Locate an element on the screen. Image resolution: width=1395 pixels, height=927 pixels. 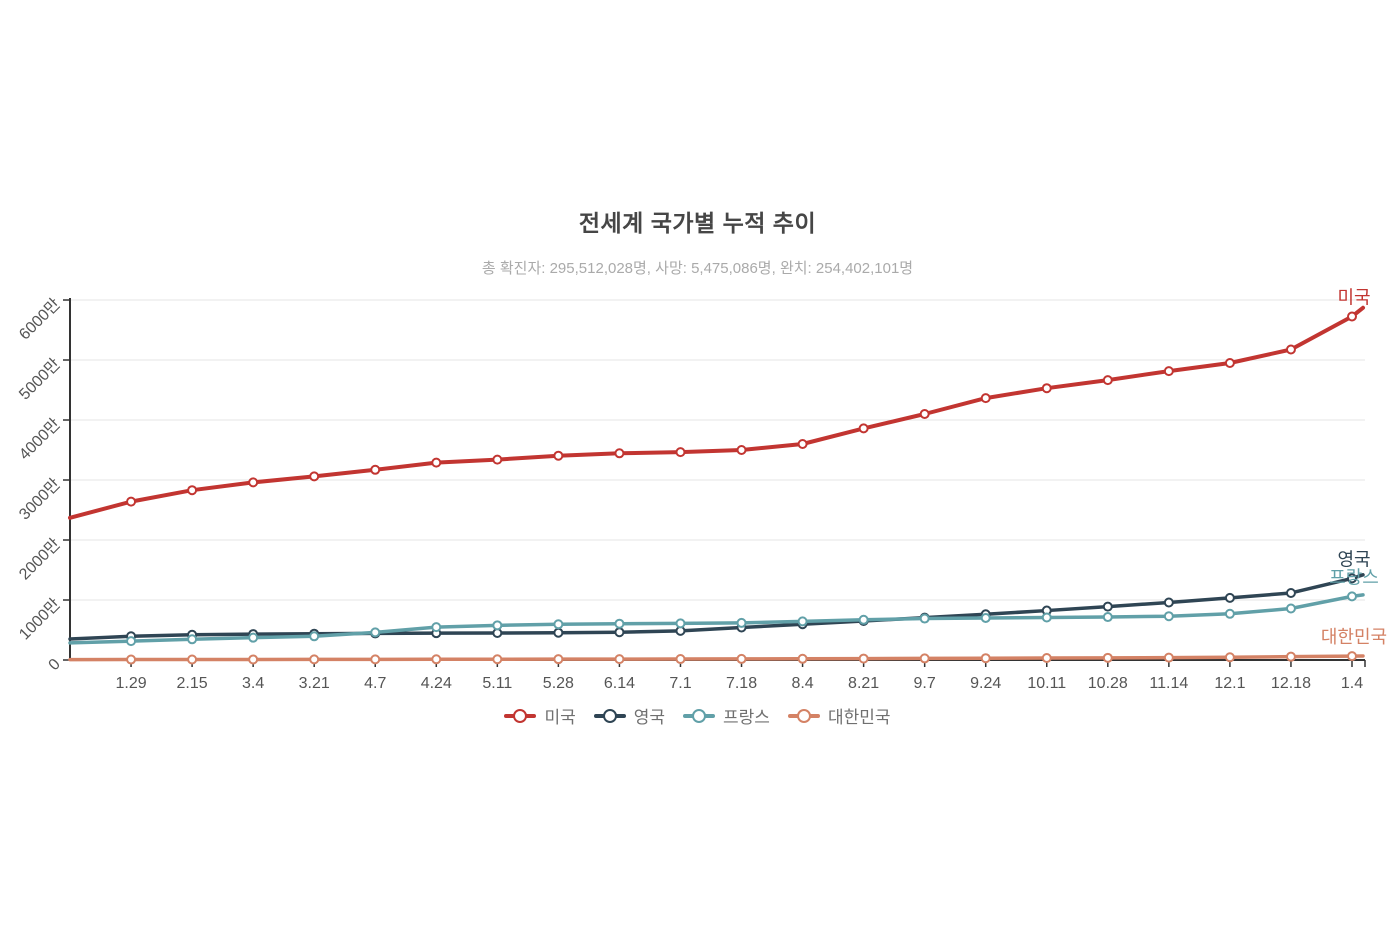
y-axis-label: 6000만 is located at coordinates (40, 319).